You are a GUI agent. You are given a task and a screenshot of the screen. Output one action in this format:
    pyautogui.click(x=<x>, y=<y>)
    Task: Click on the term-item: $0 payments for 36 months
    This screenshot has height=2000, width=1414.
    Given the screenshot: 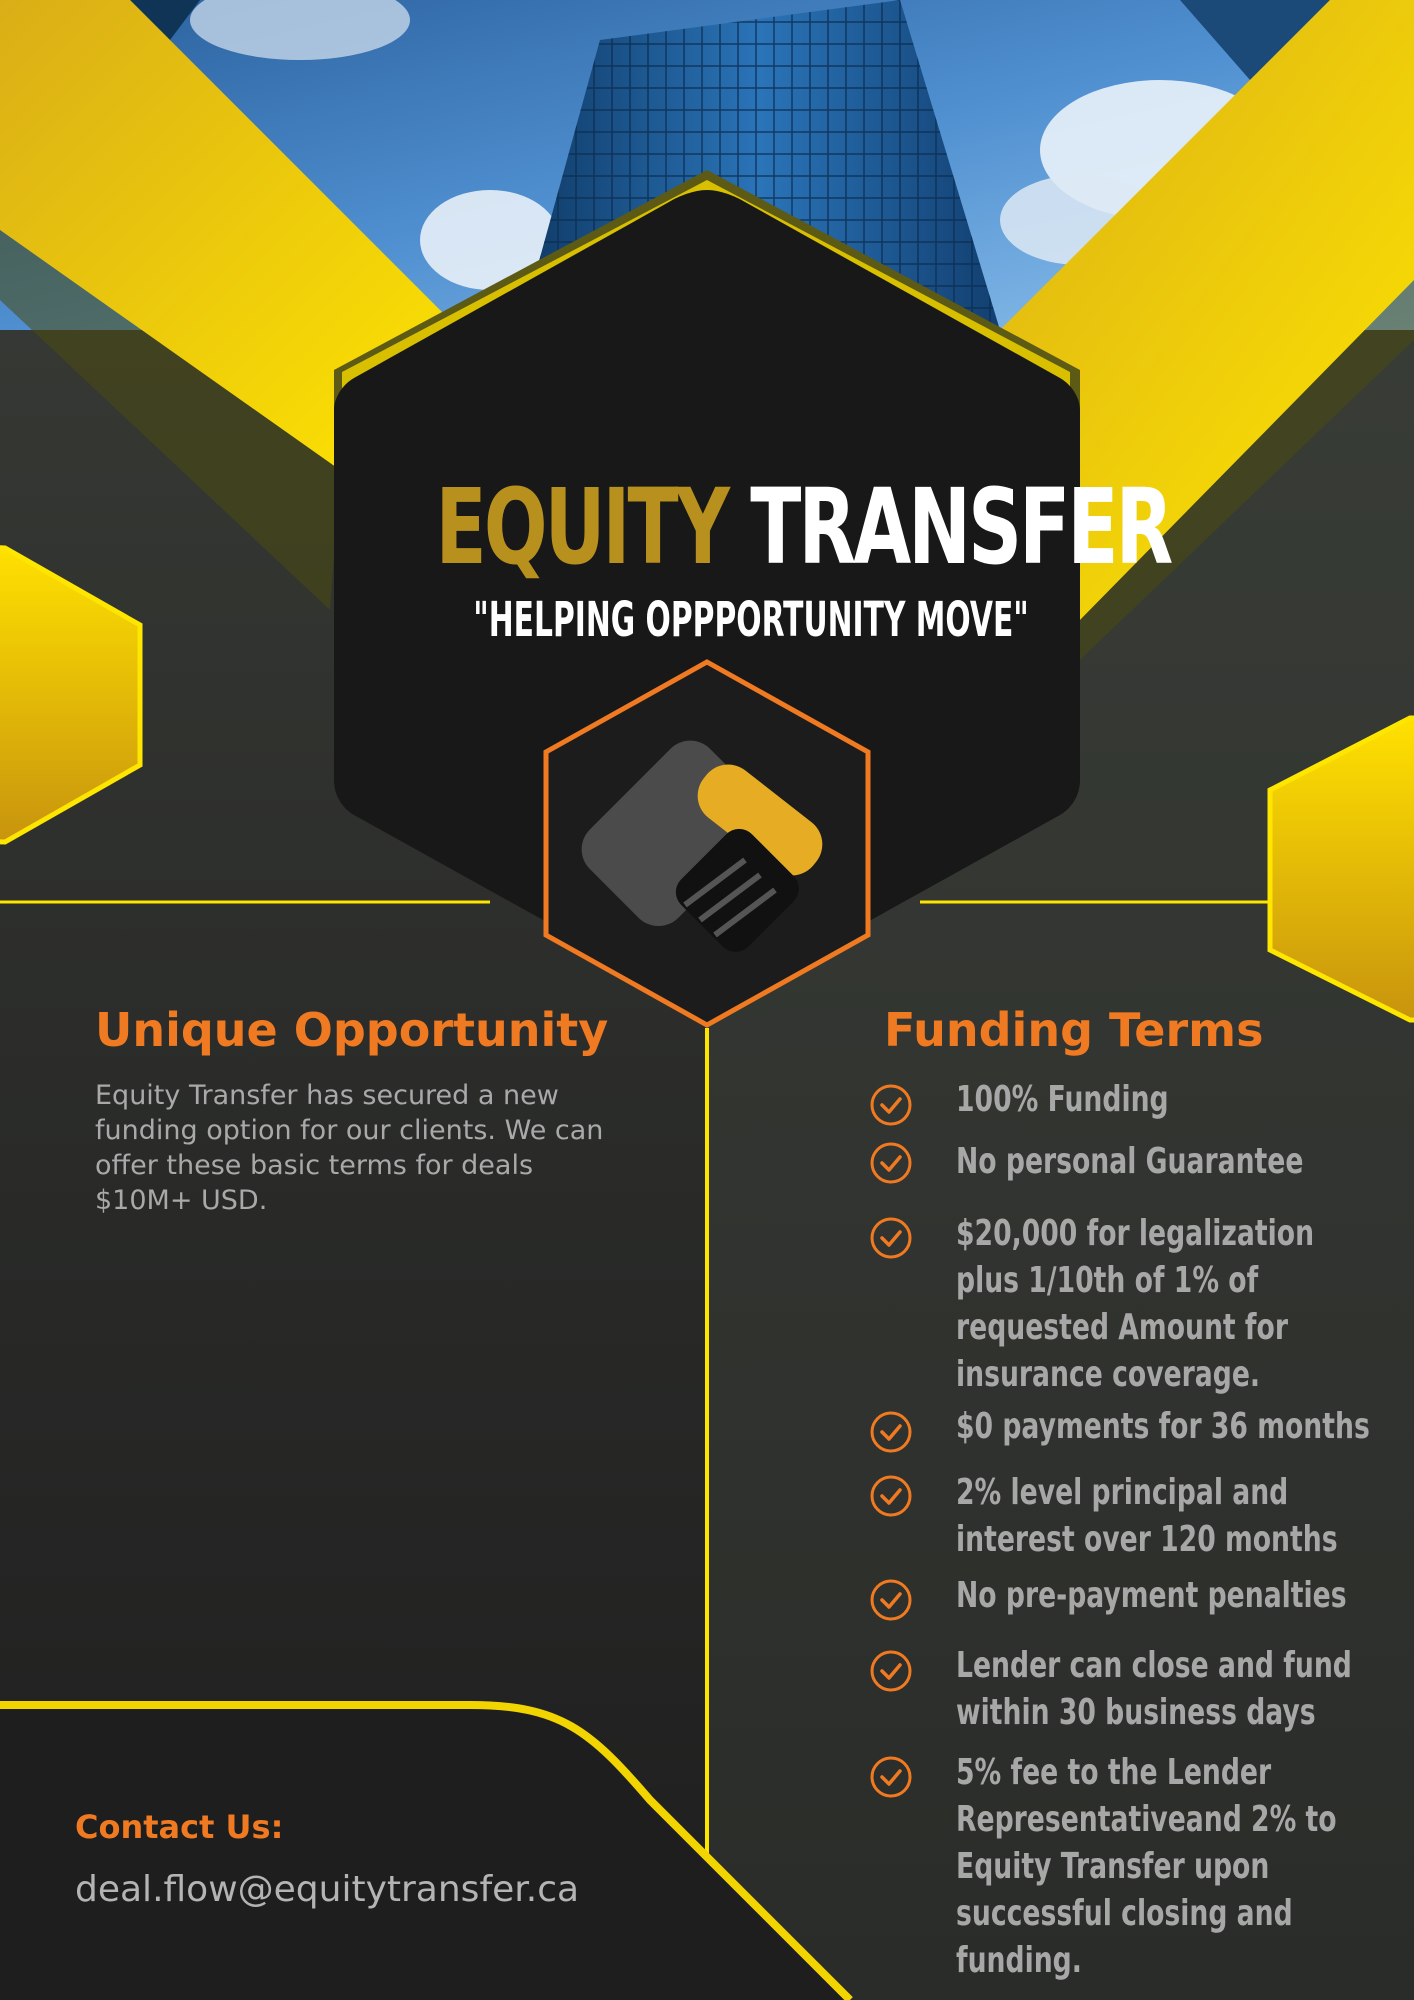 What is the action you would take?
    pyautogui.click(x=1163, y=1426)
    